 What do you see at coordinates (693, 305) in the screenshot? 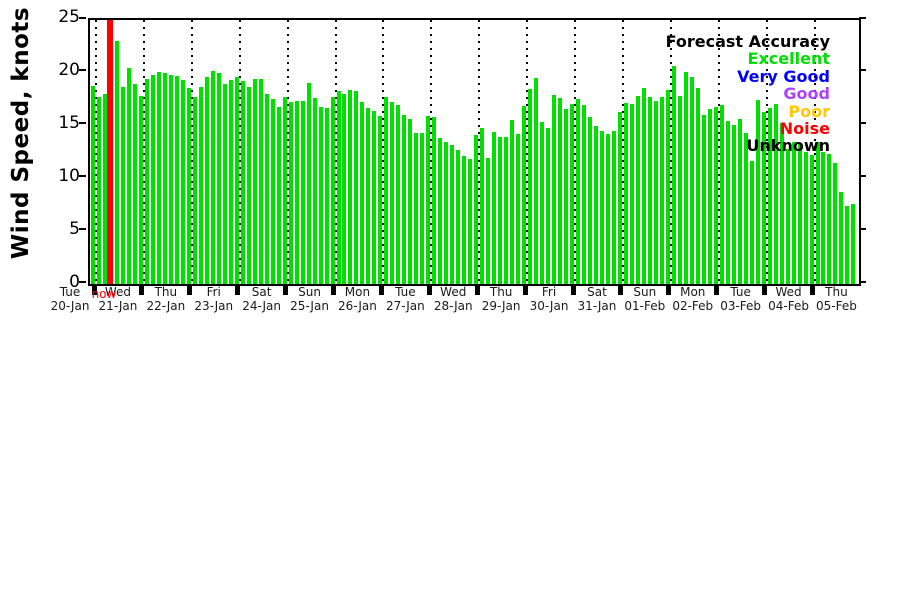
I see `day-date-label: 02-Feb` at bounding box center [693, 305].